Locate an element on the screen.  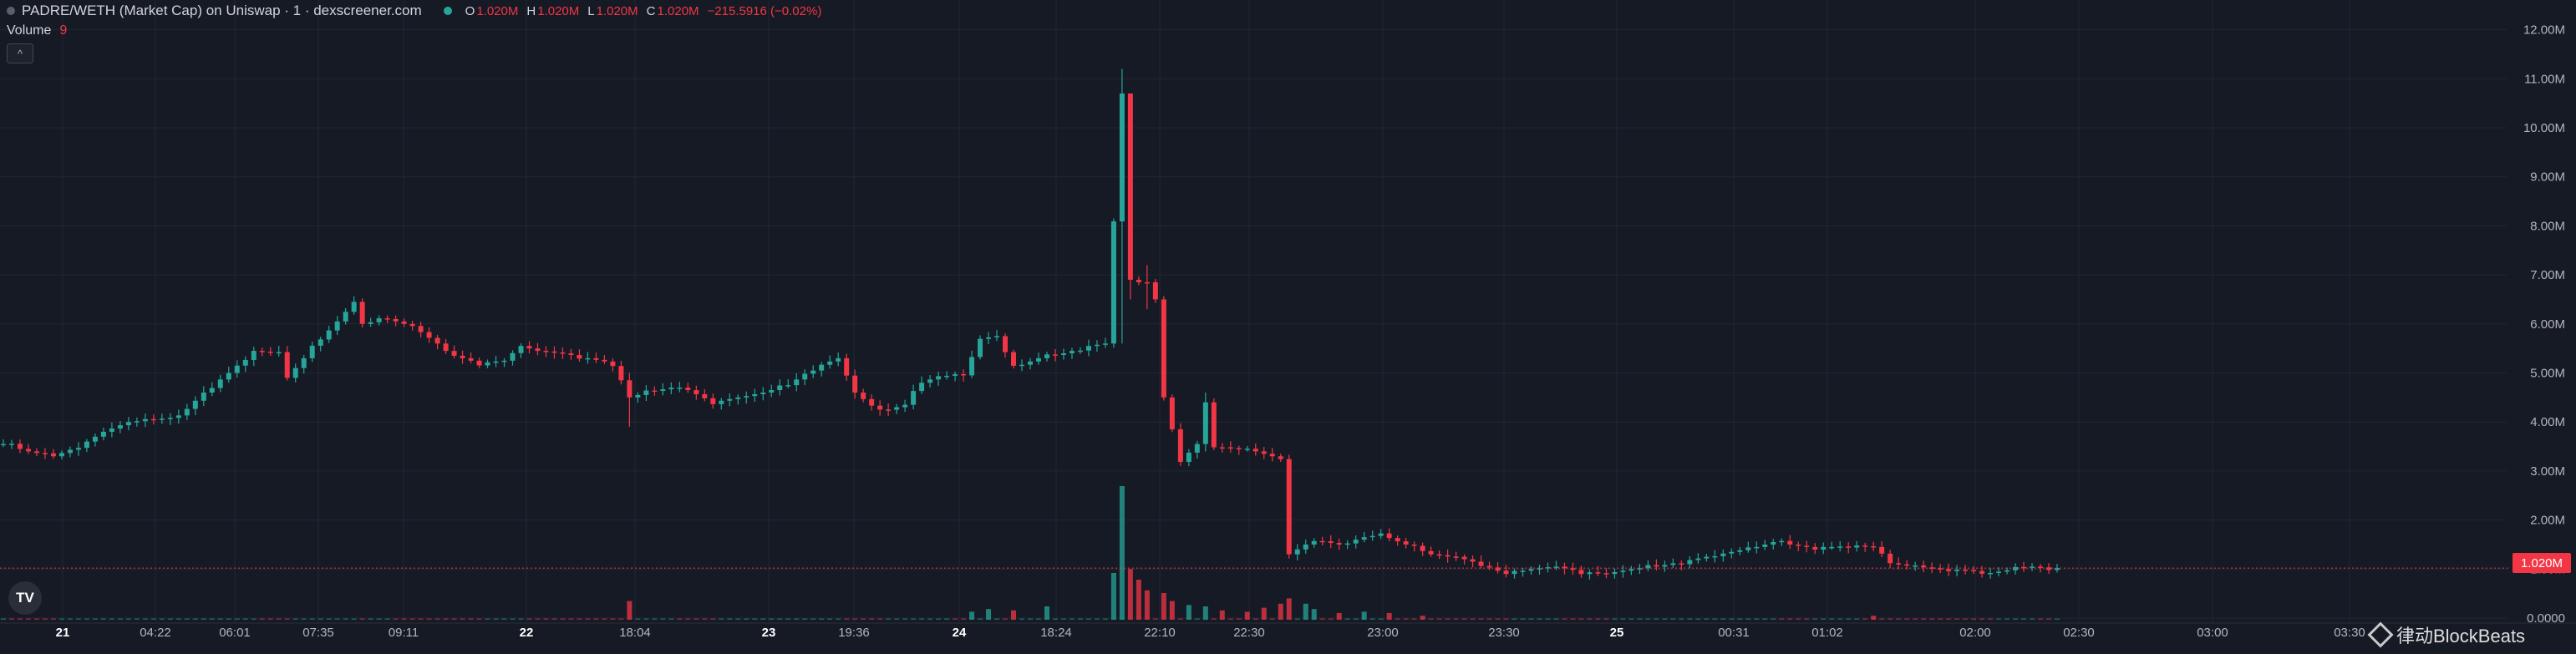
symbol-icon is located at coordinates (11, 11).